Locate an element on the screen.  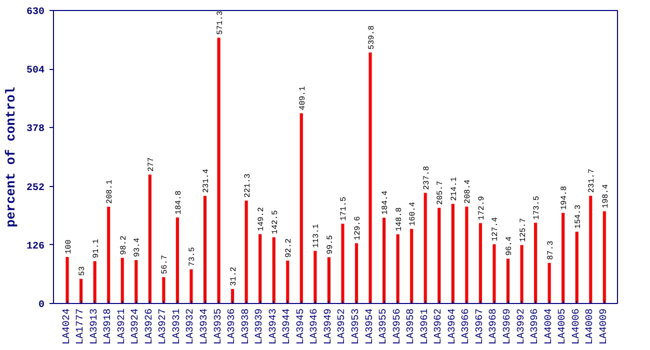
data-label: 539.8 is located at coordinates (371, 37).